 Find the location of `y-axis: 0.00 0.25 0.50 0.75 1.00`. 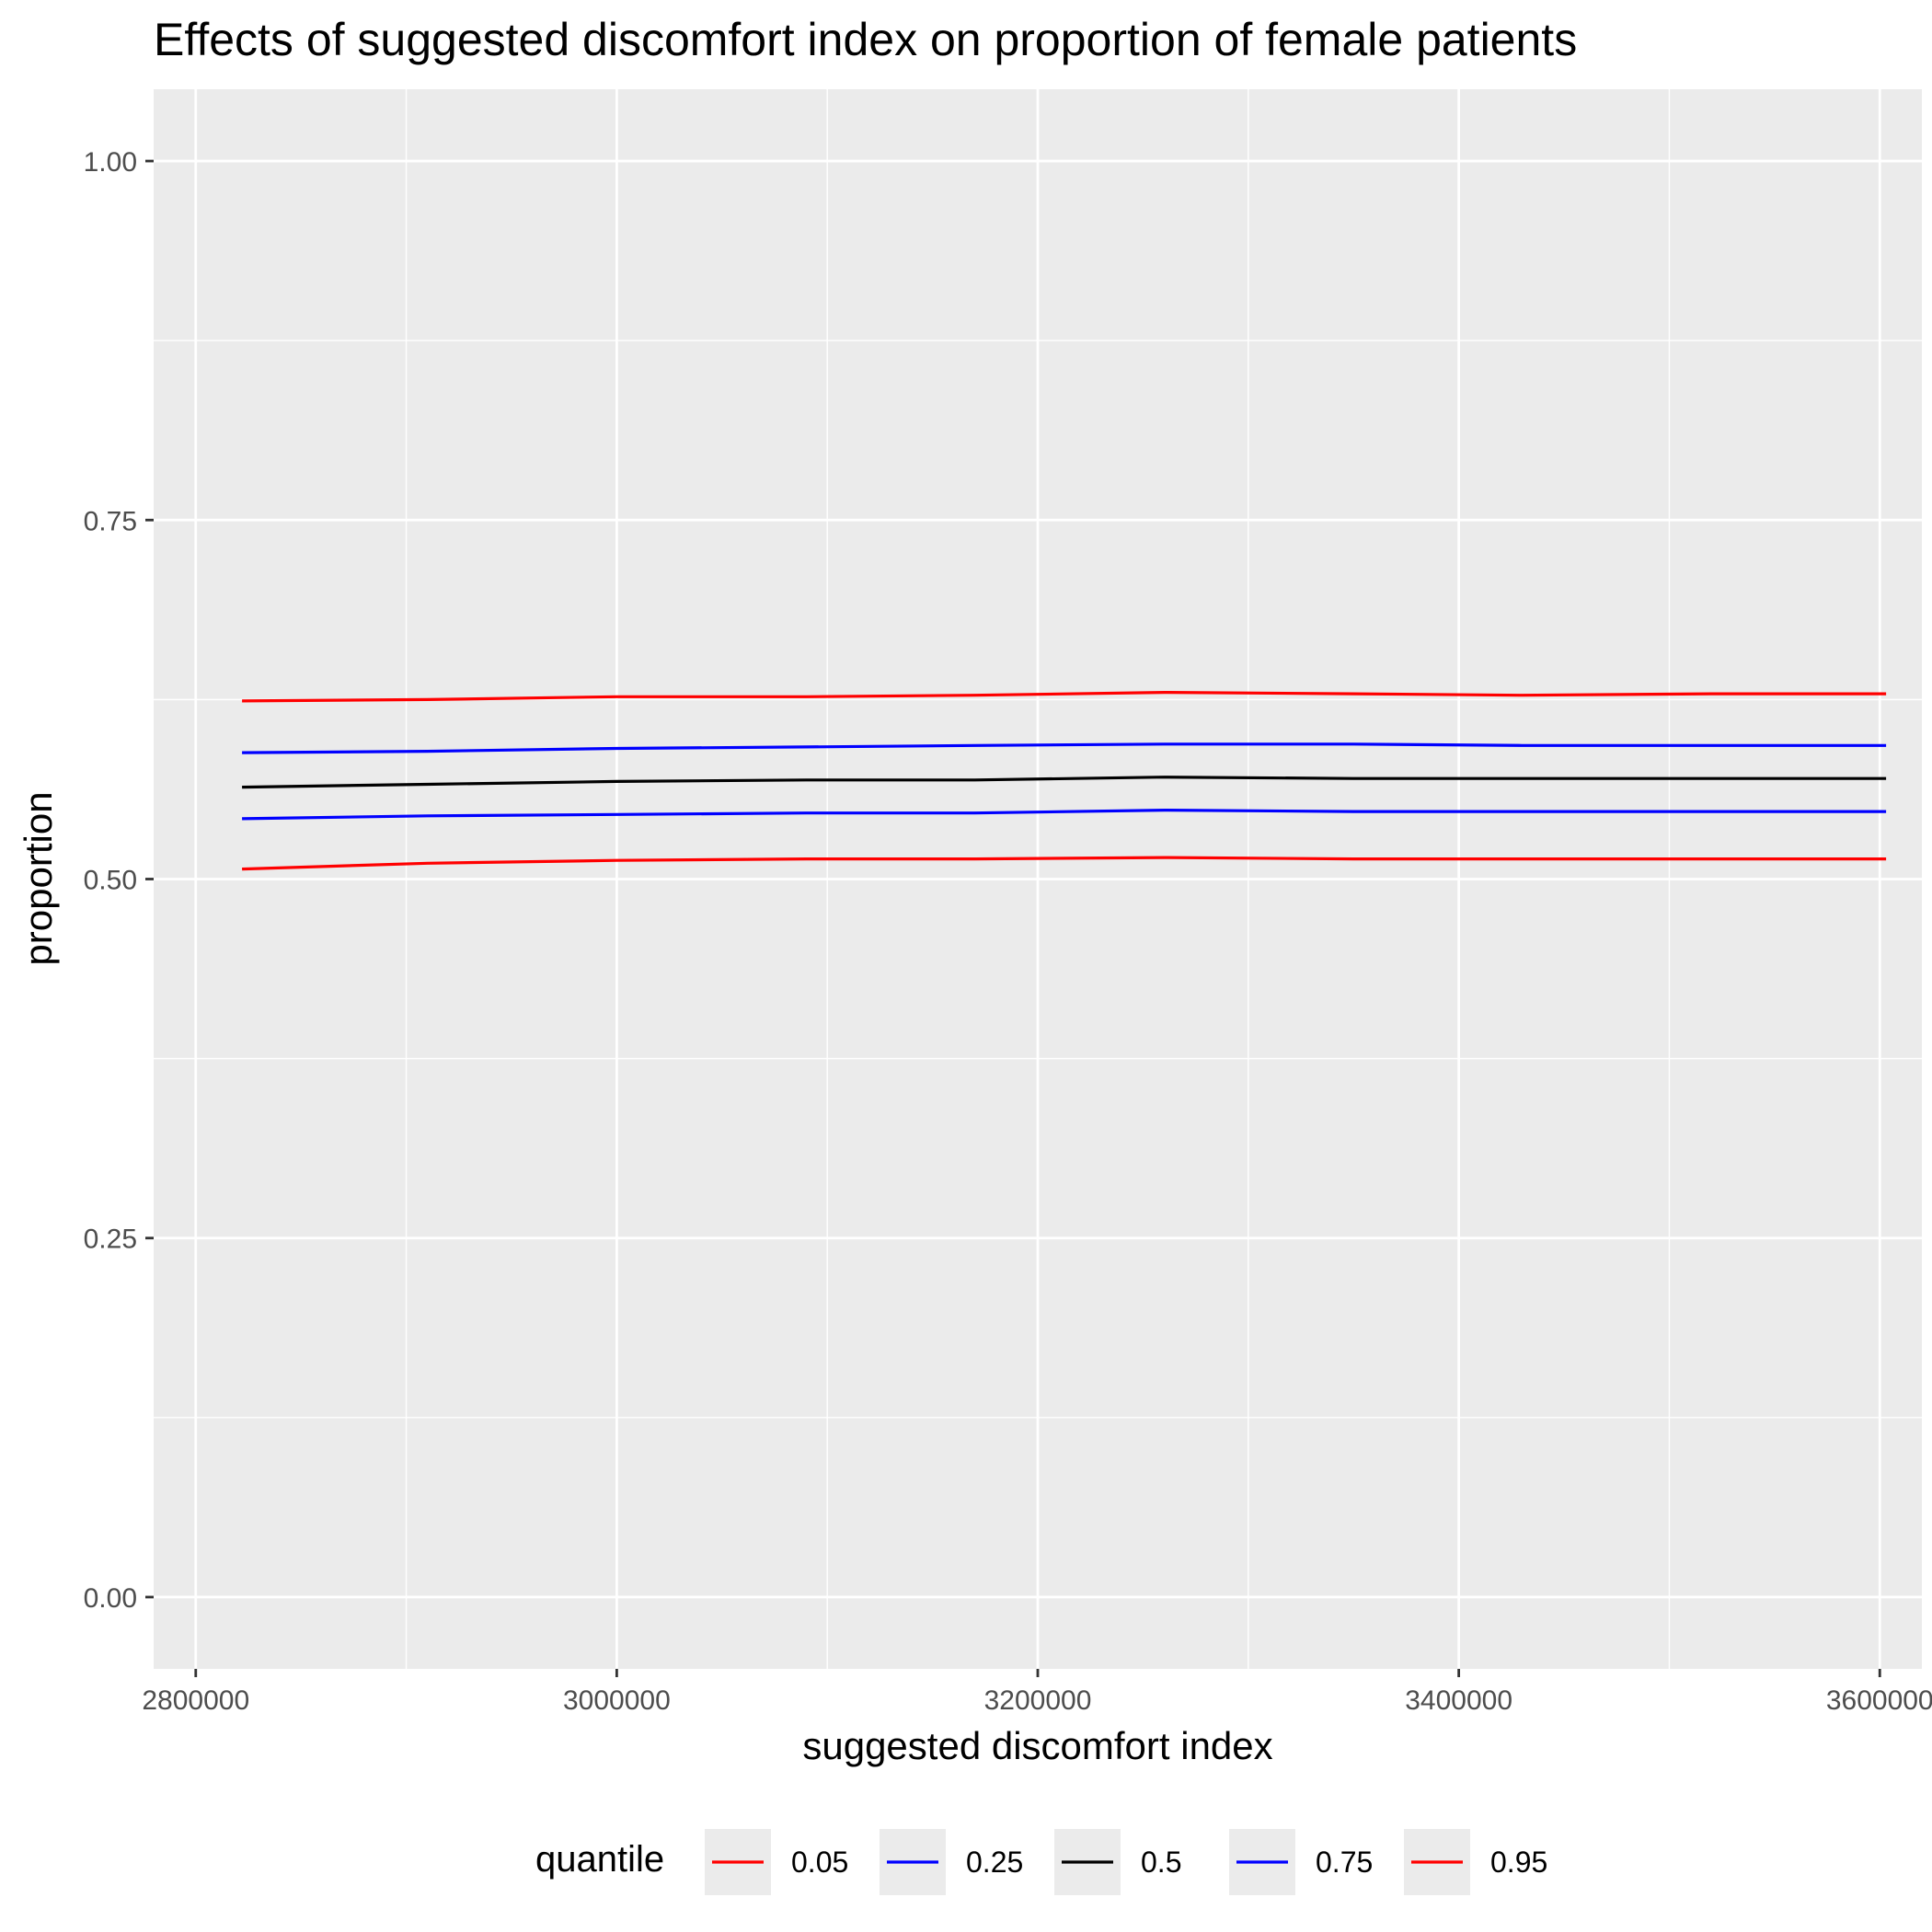

y-axis: 0.00 0.25 0.50 0.75 1.00 is located at coordinates (119, 880).